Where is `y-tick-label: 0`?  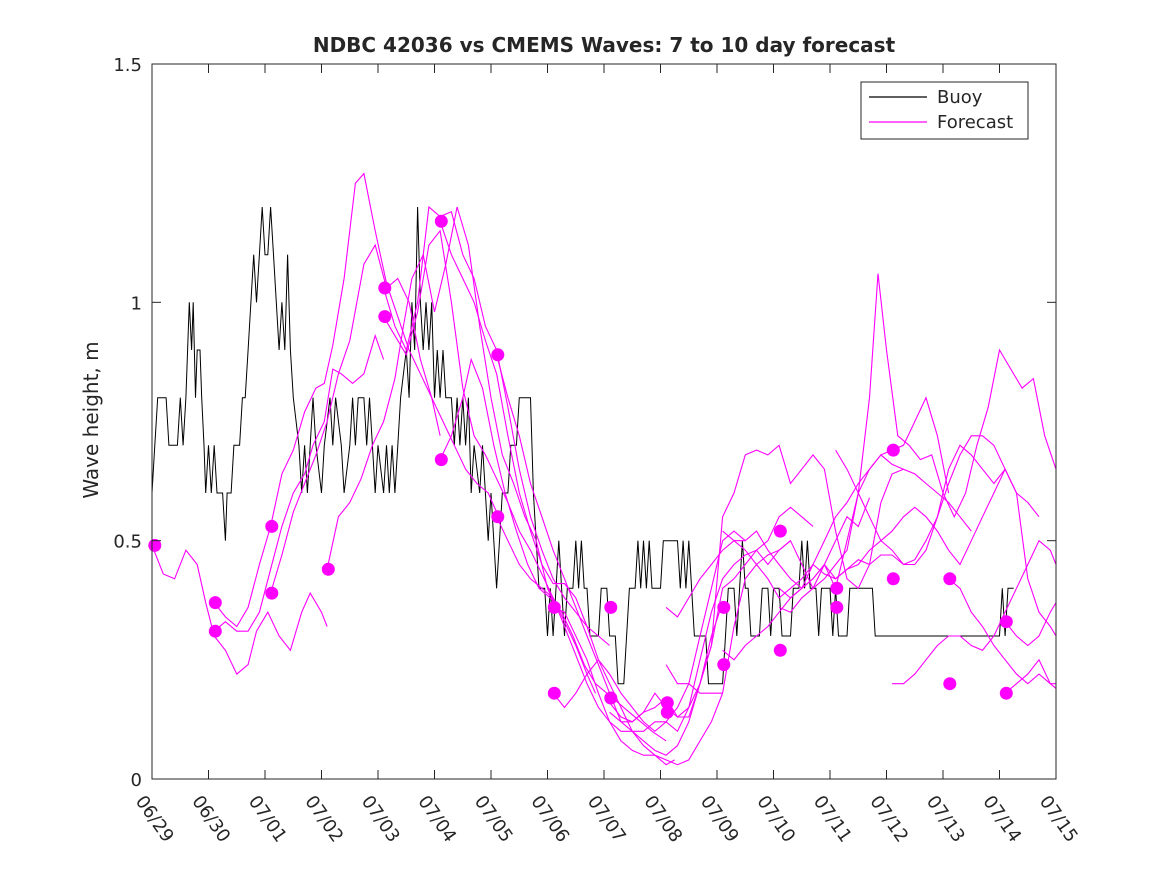
y-tick-label: 0 is located at coordinates (136, 780).